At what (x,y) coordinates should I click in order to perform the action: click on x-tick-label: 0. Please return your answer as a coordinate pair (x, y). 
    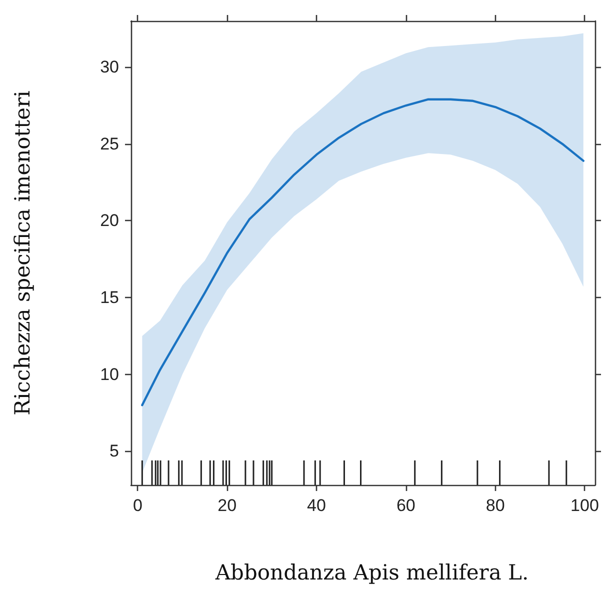
    Looking at the image, I should click on (137, 505).